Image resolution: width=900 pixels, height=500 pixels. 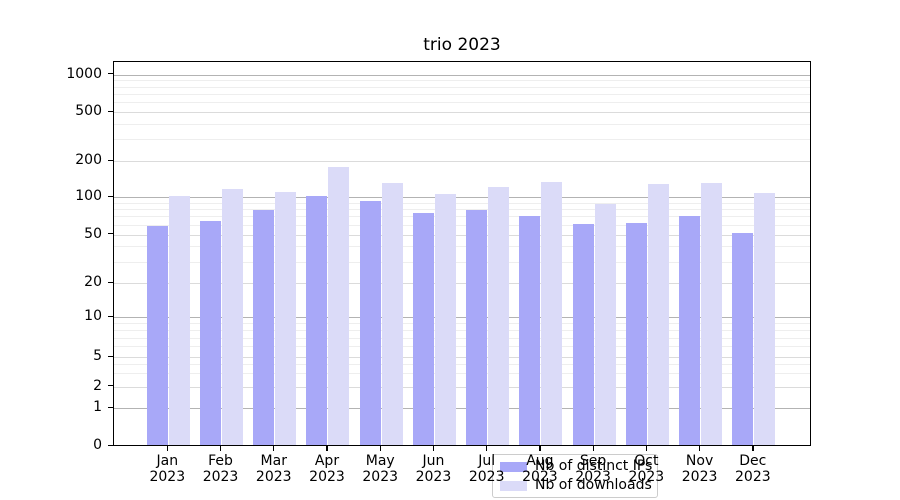 I want to click on x-tick-label: Mar 2023, so click(x=273, y=469).